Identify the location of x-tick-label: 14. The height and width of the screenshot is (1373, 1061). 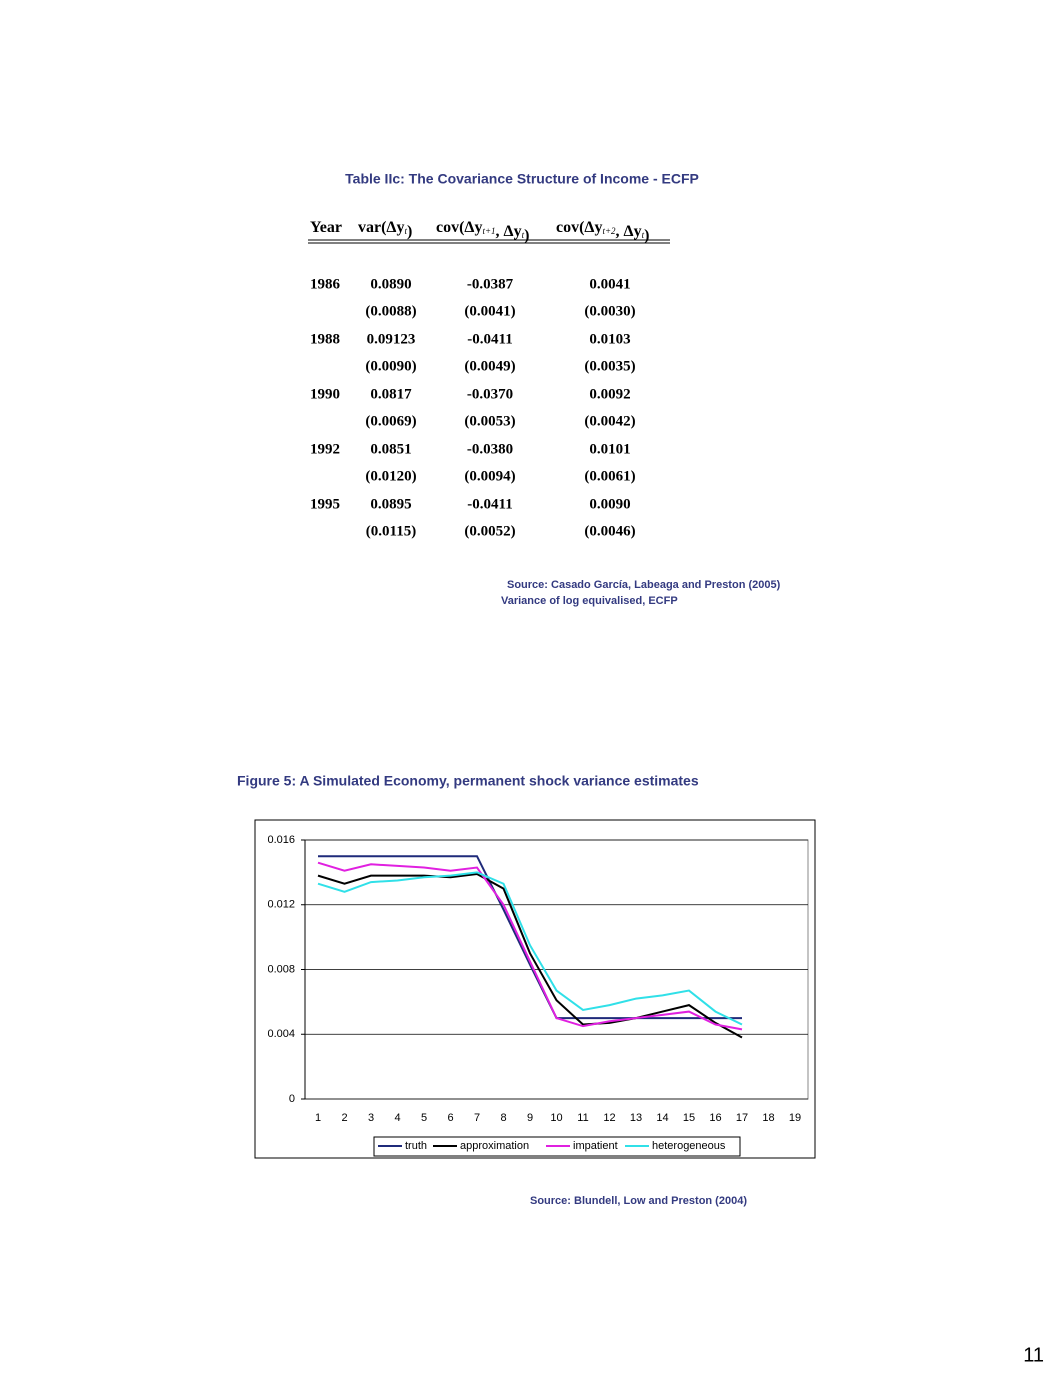
(662, 1118).